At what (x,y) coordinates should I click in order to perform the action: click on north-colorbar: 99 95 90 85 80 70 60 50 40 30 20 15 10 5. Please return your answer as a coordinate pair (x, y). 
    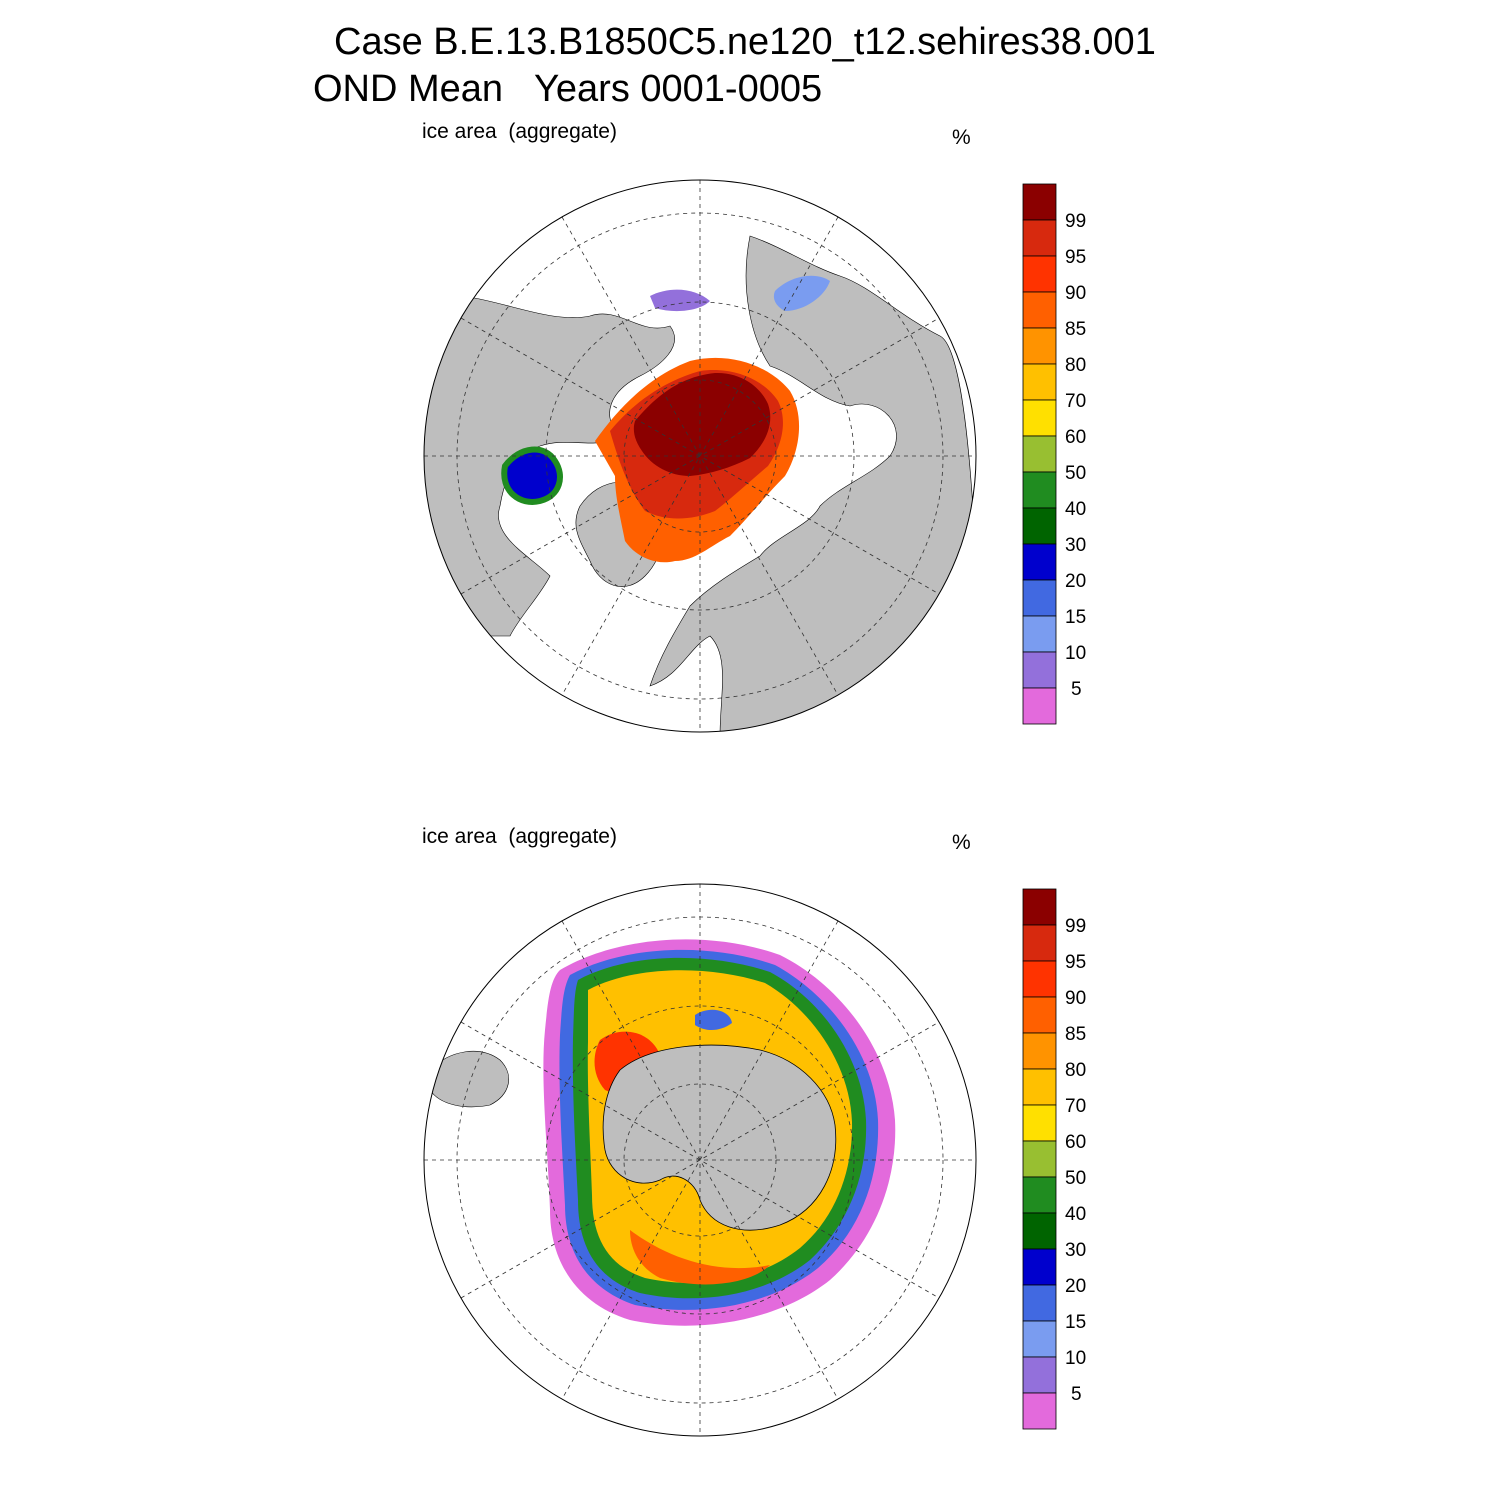
    Looking at the image, I should click on (1054, 454).